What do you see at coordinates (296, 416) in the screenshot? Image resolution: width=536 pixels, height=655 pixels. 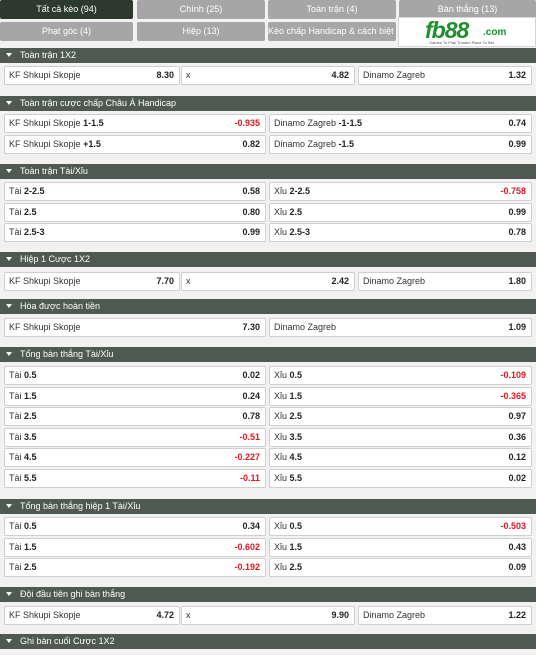 I see `selection-line: 2.5` at bounding box center [296, 416].